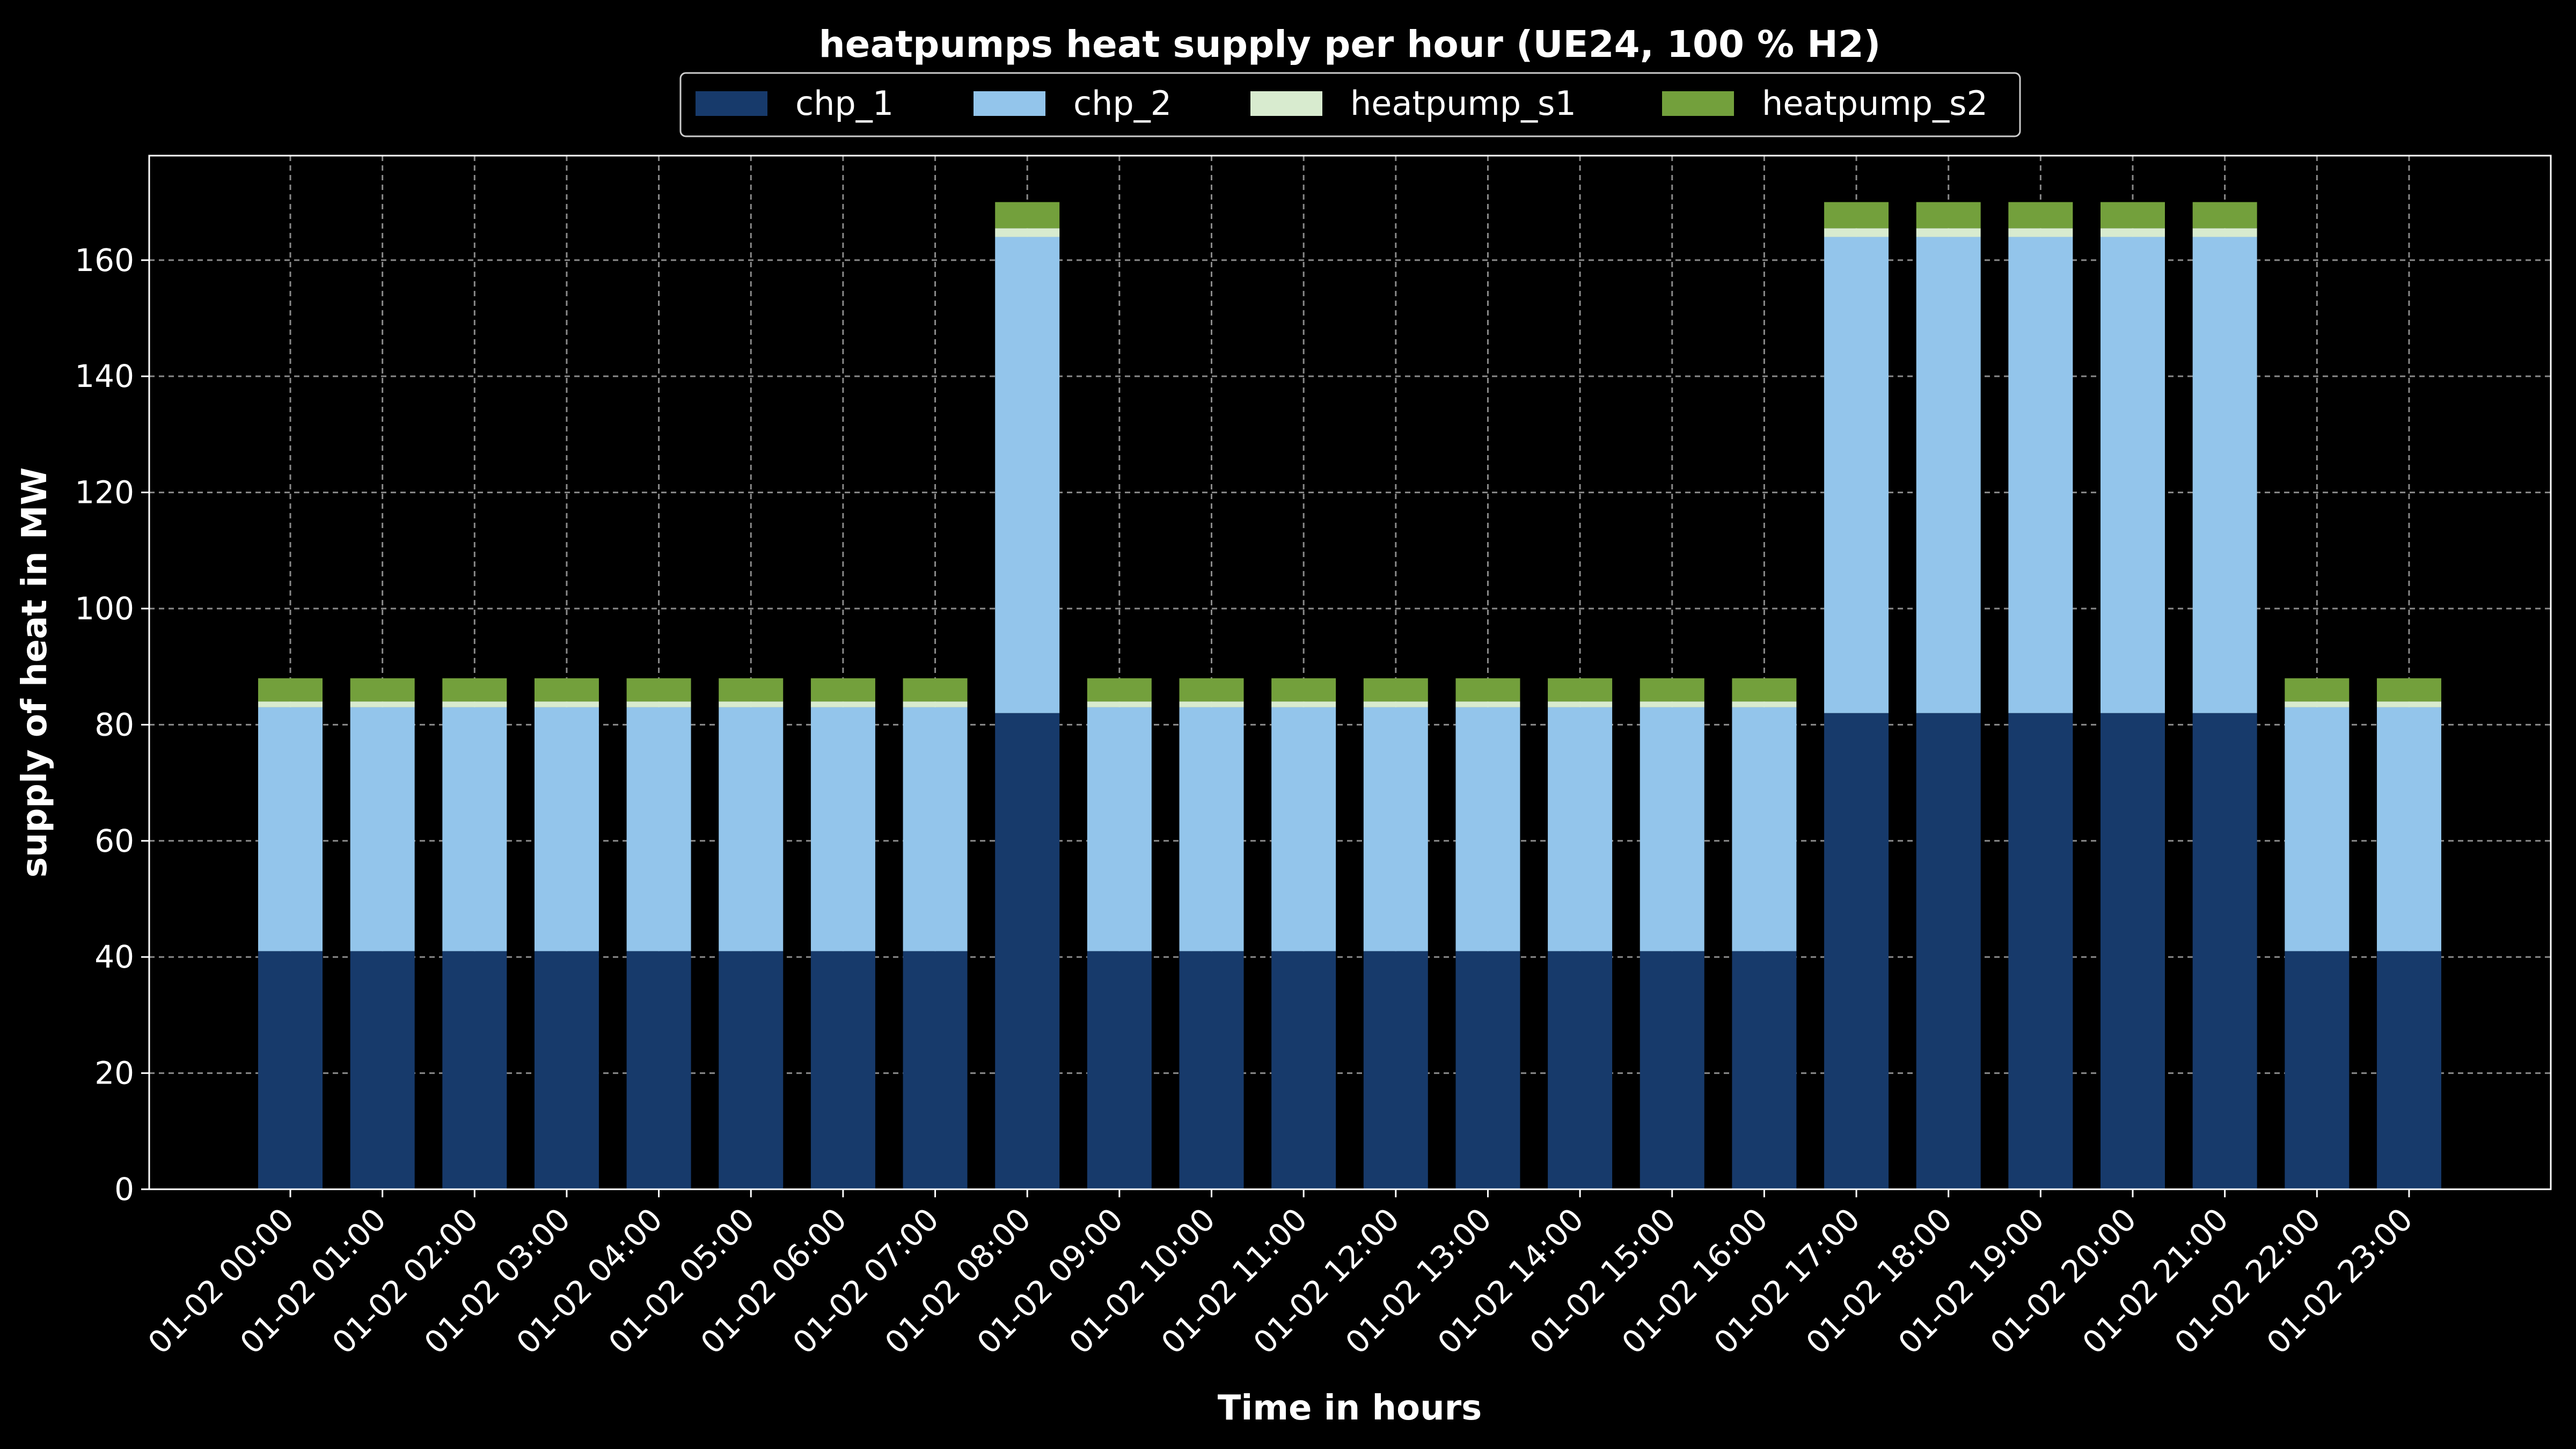 This screenshot has width=2576, height=1449. Describe the element at coordinates (114, 957) in the screenshot. I see `y-tick-label: 40` at that location.